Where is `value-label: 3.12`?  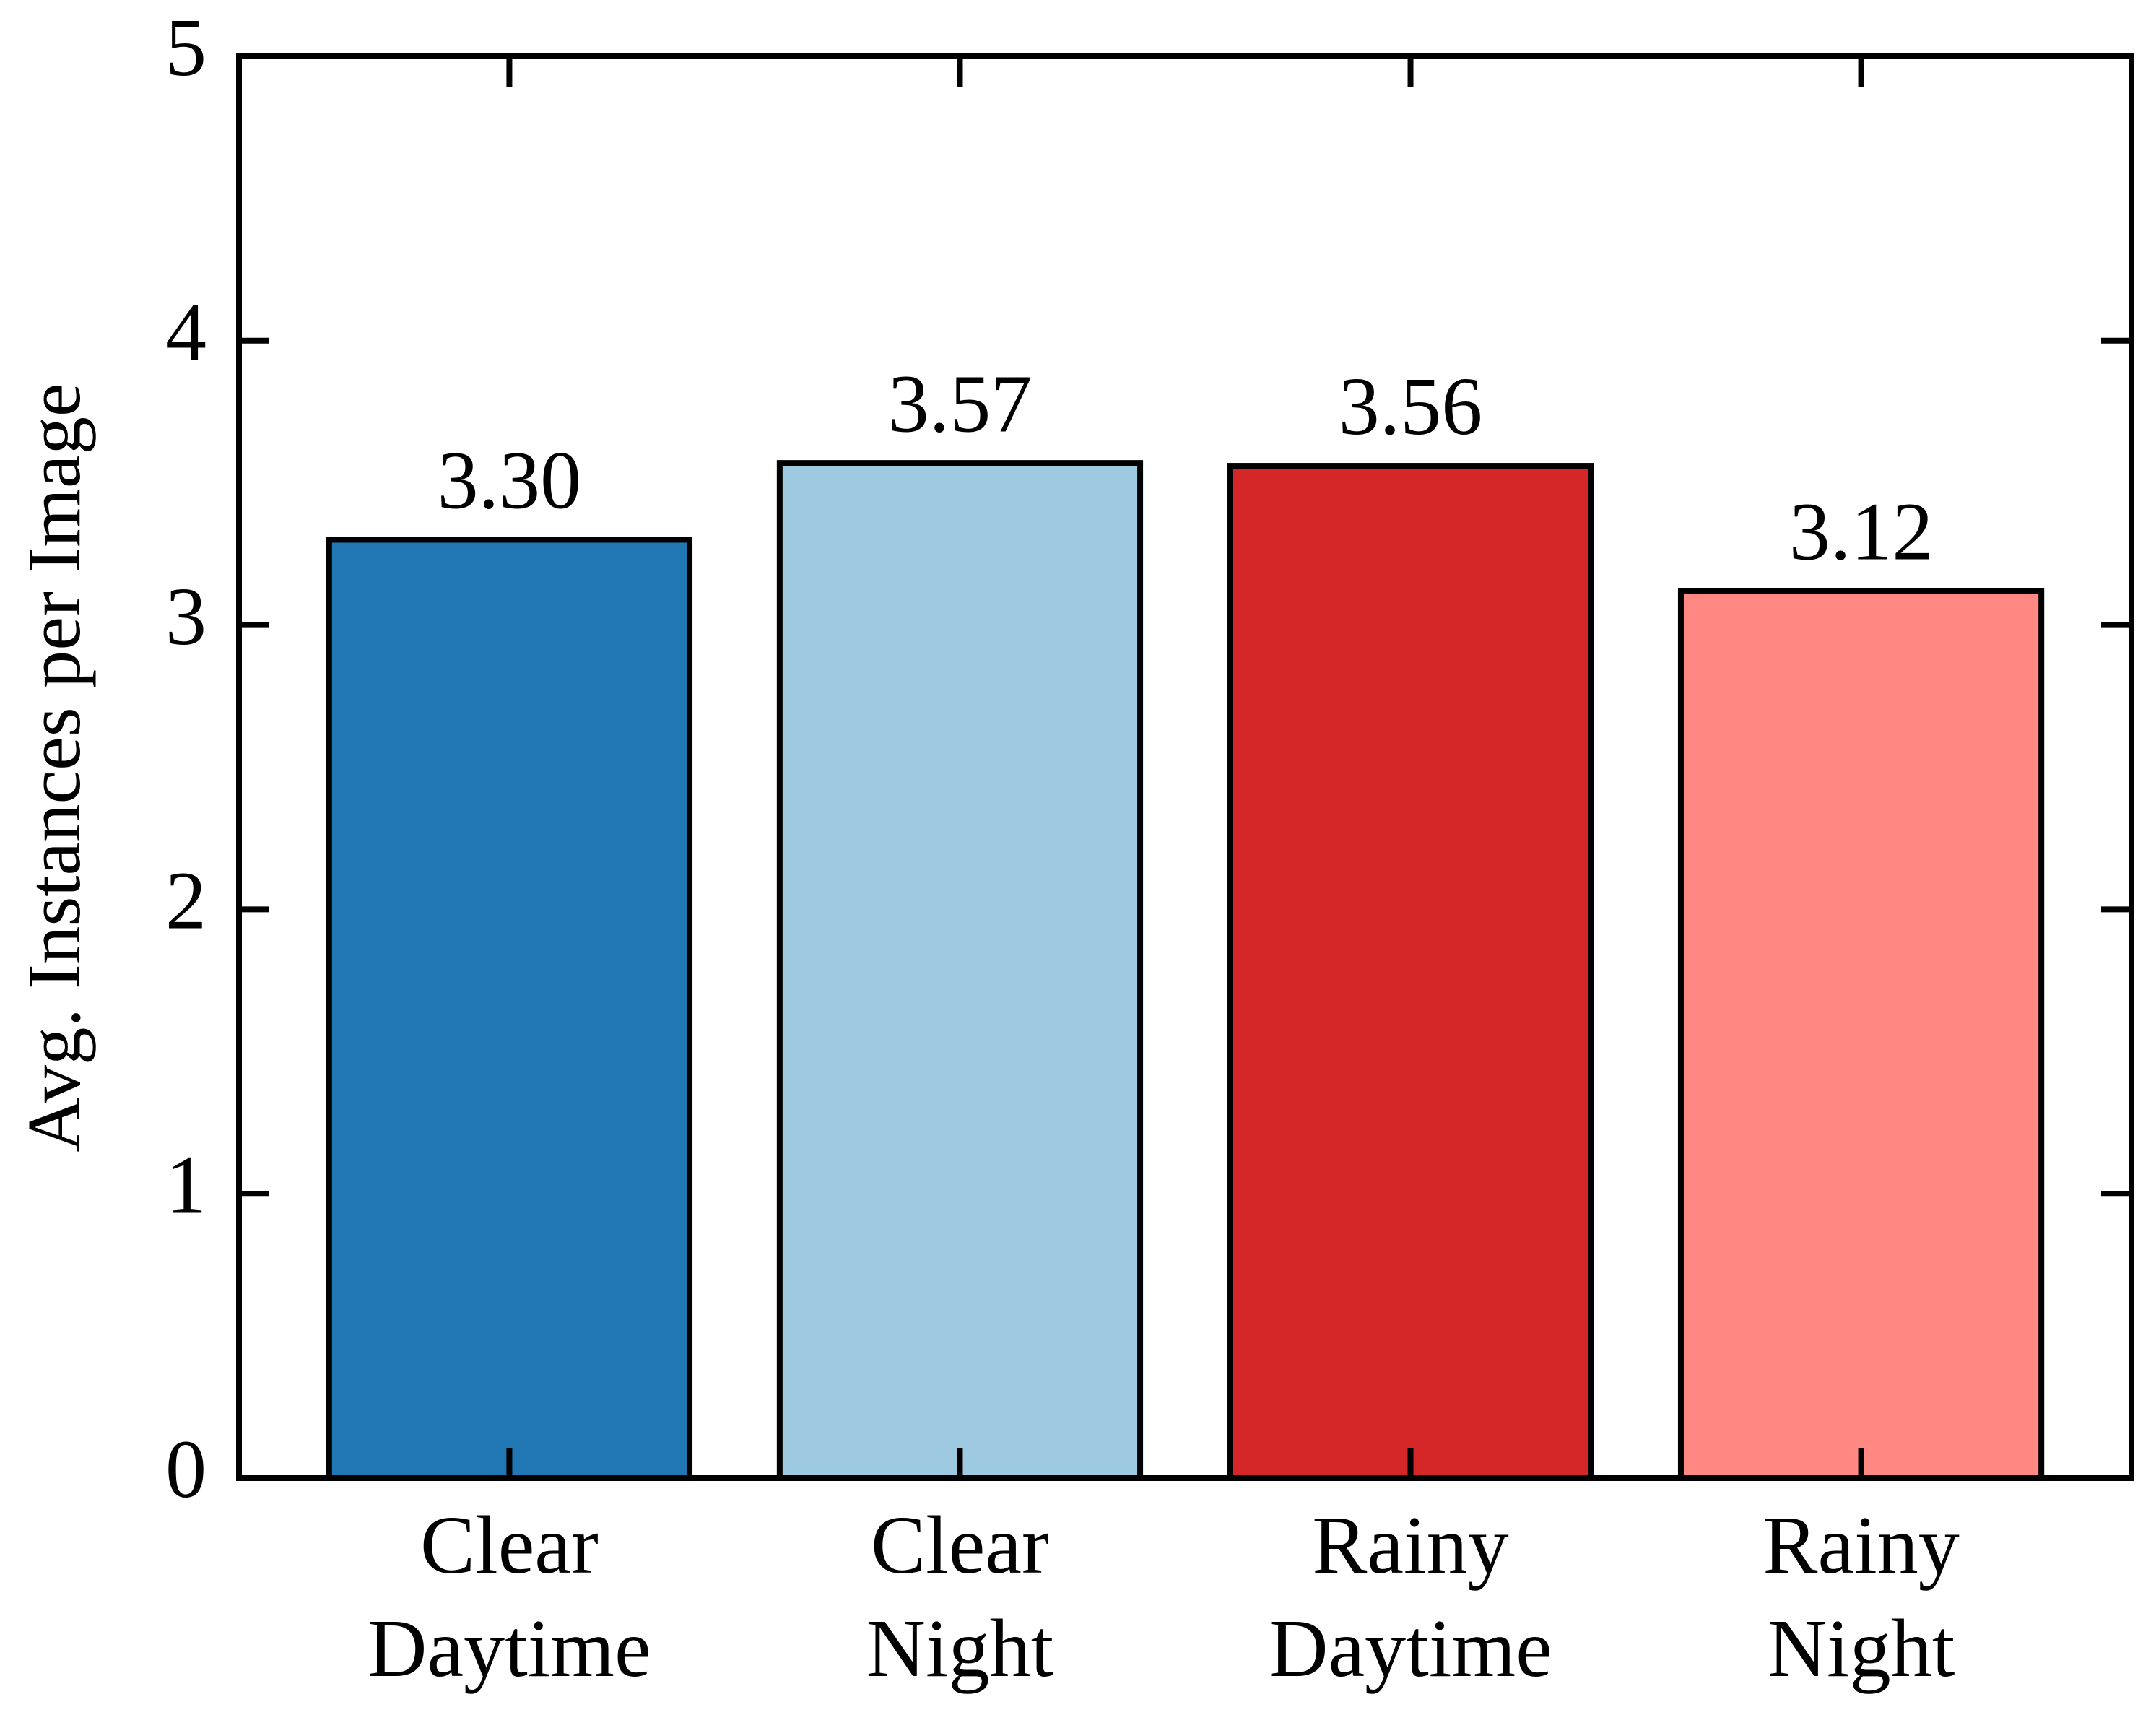
value-label: 3.12 is located at coordinates (1862, 532).